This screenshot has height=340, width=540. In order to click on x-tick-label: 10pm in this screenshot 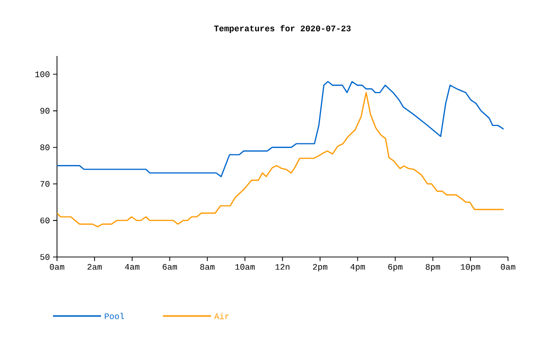, I will do `click(470, 268)`.